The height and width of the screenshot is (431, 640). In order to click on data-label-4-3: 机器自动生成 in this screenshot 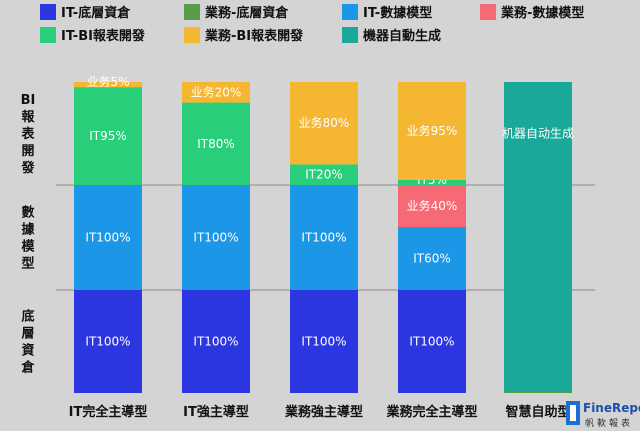, I will do `click(538, 134)`.